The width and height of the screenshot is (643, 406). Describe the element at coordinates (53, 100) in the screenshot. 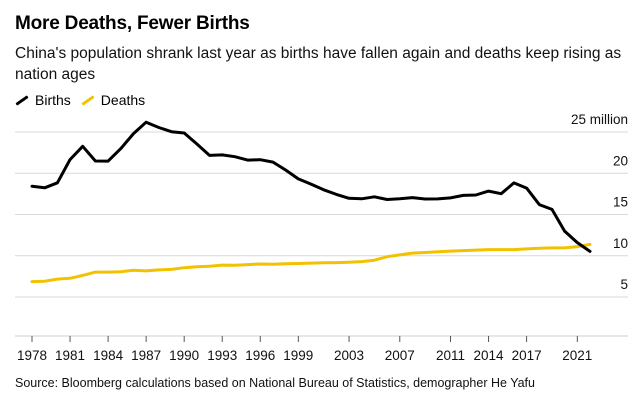

I see `legend-label-births: Births` at that location.